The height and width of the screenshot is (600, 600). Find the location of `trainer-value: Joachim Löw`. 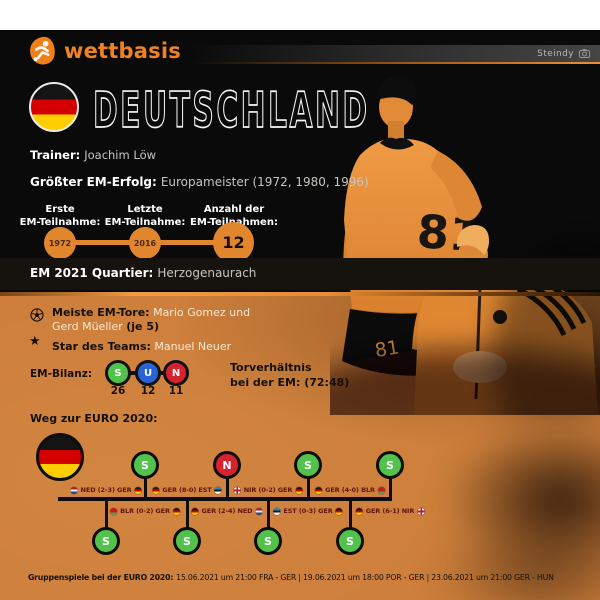

trainer-value: Joachim Löw is located at coordinates (120, 155).